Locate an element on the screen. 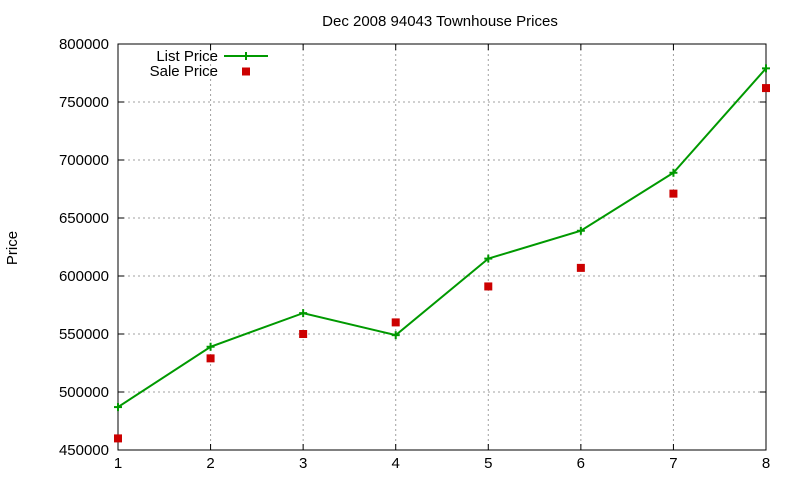 The height and width of the screenshot is (480, 800). y-tick-label: 500000 is located at coordinates (84, 392).